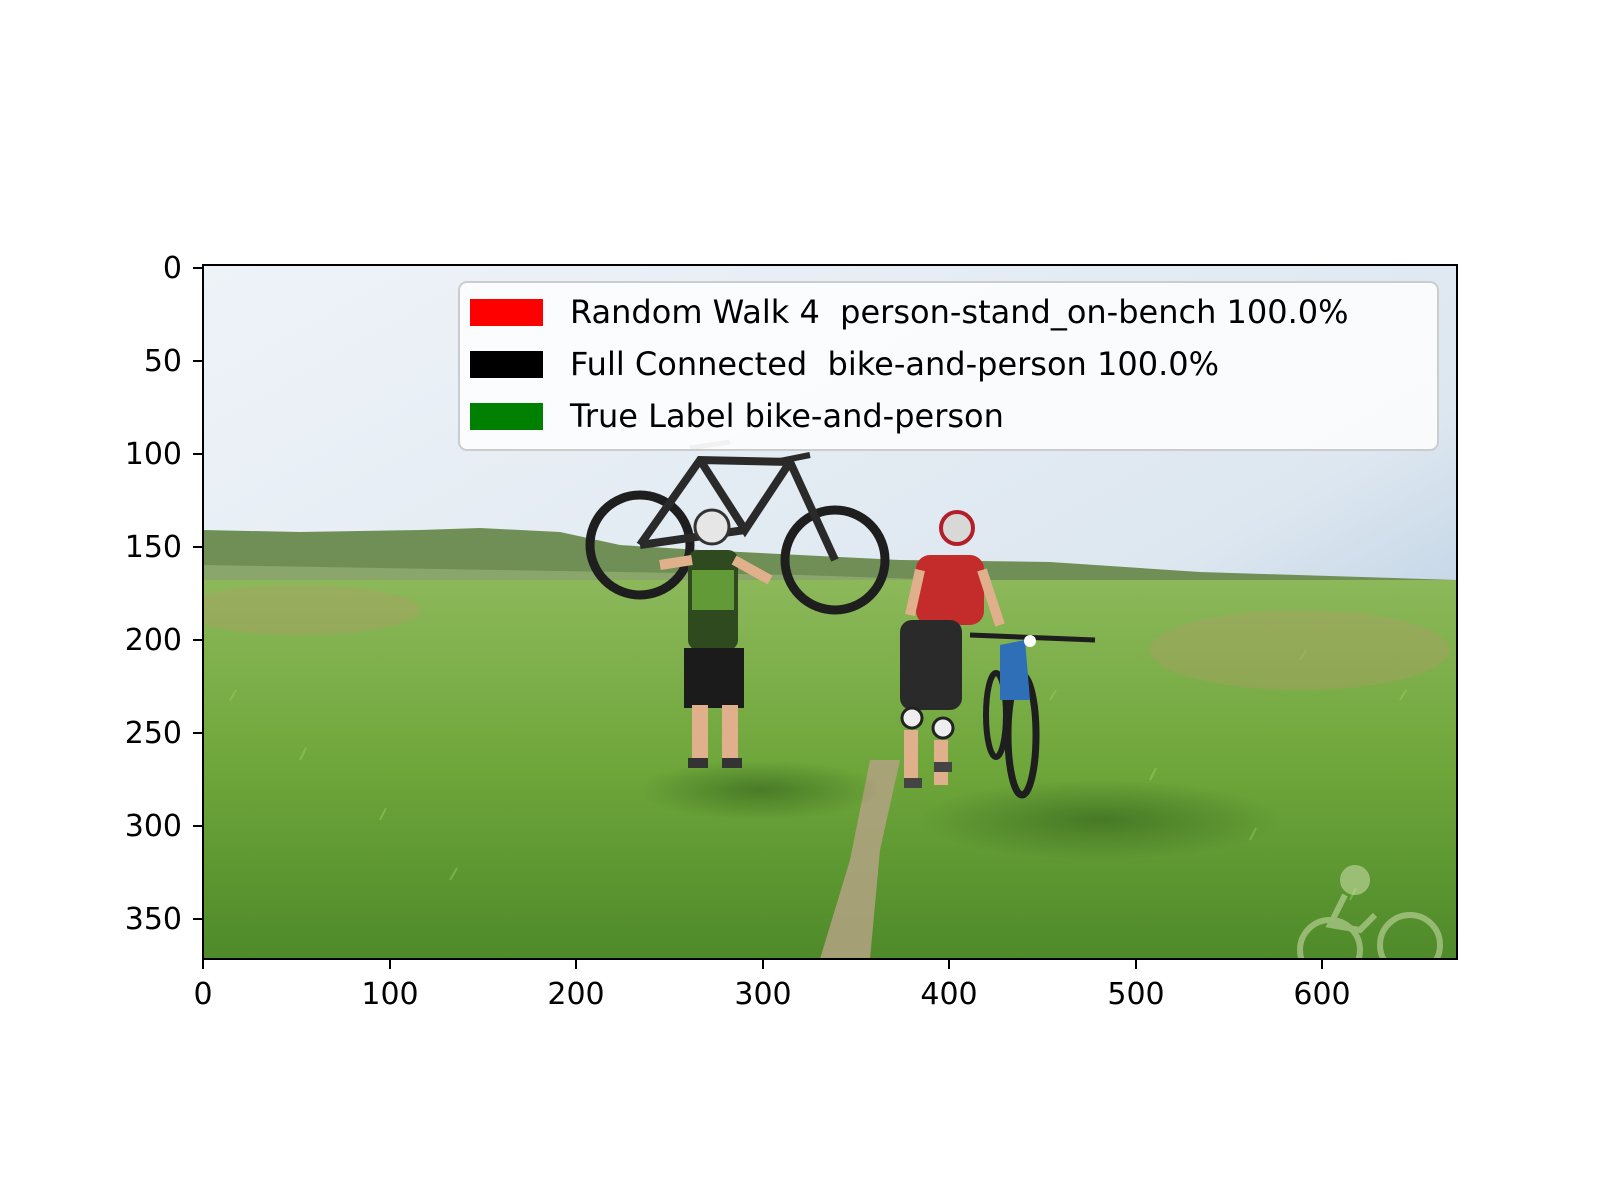 The width and height of the screenshot is (1600, 1200). What do you see at coordinates (737, 603) in the screenshot?
I see `cyclist-carrying-bike` at bounding box center [737, 603].